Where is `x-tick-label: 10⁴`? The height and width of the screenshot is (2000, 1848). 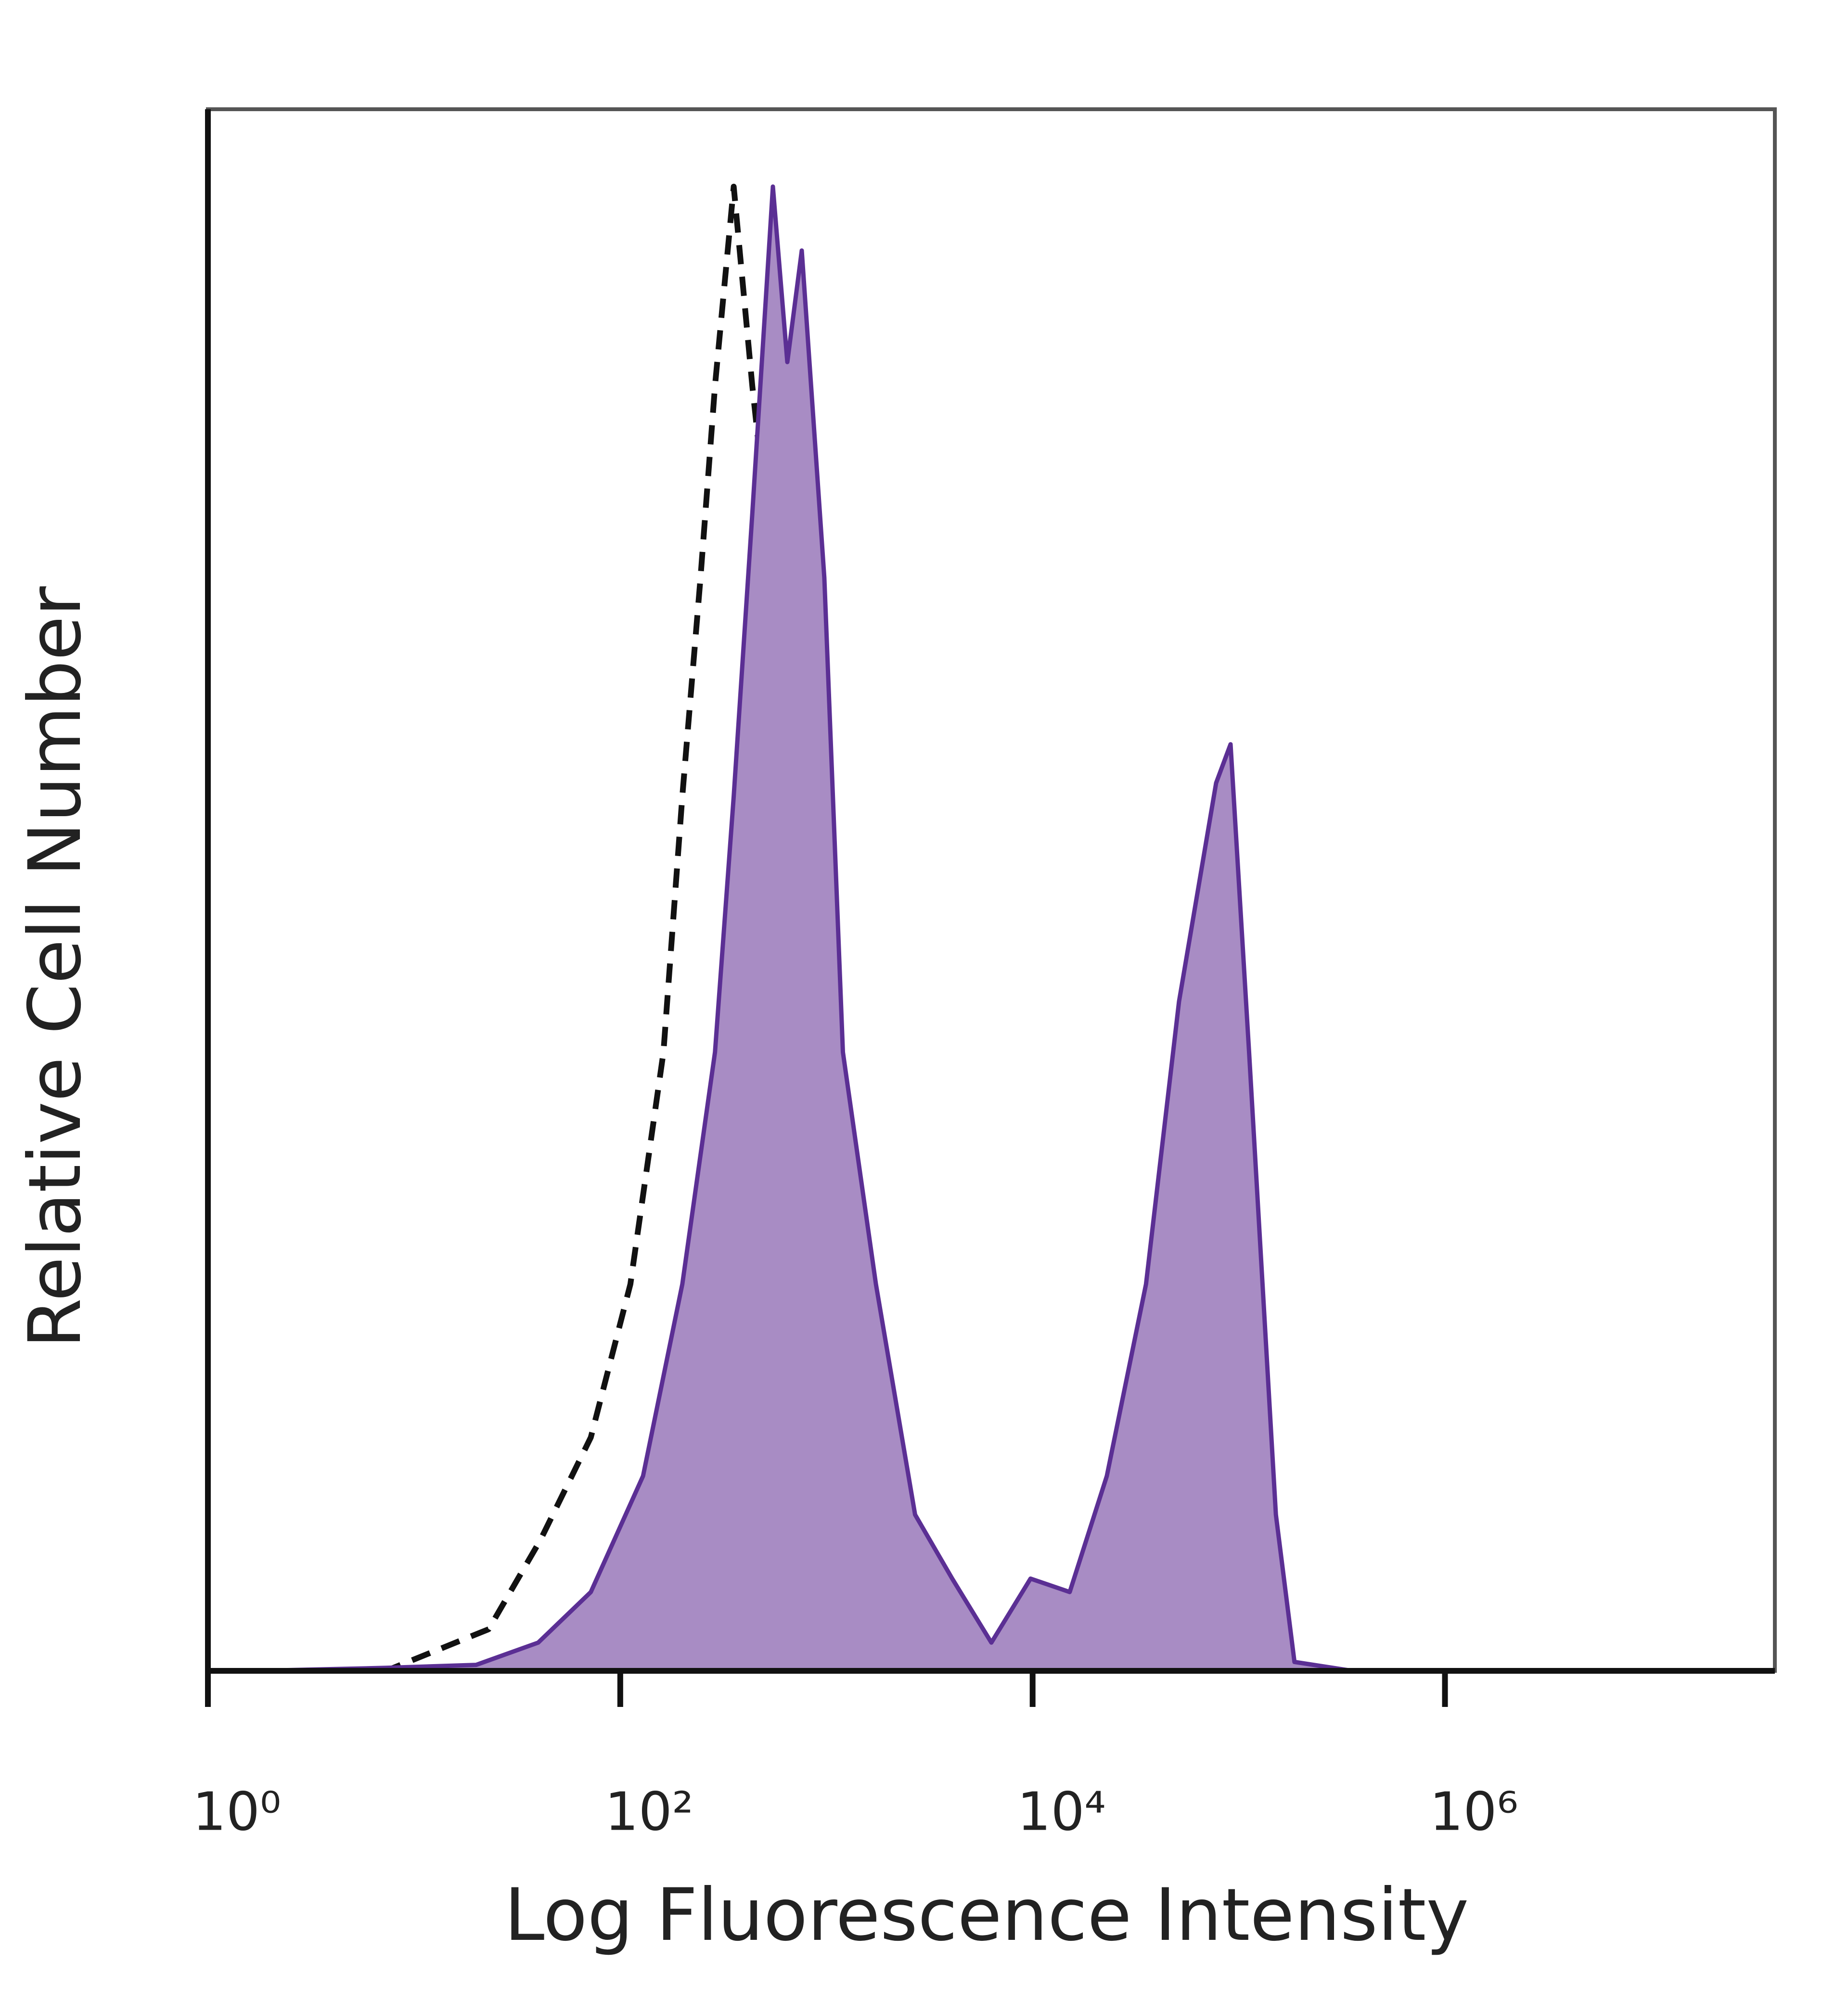
x-tick-label: 10⁴ is located at coordinates (1061, 1811).